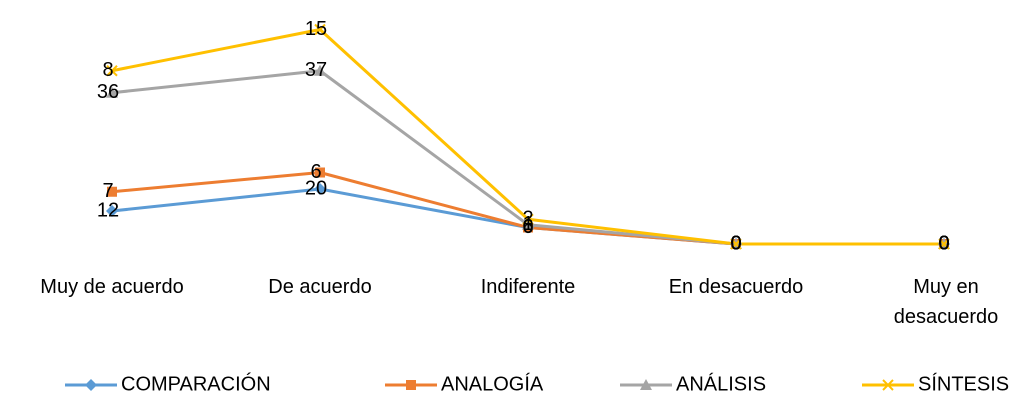 The image size is (1031, 401). Describe the element at coordinates (721, 383) in the screenshot. I see `legend-label: ANÁLISIS` at that location.